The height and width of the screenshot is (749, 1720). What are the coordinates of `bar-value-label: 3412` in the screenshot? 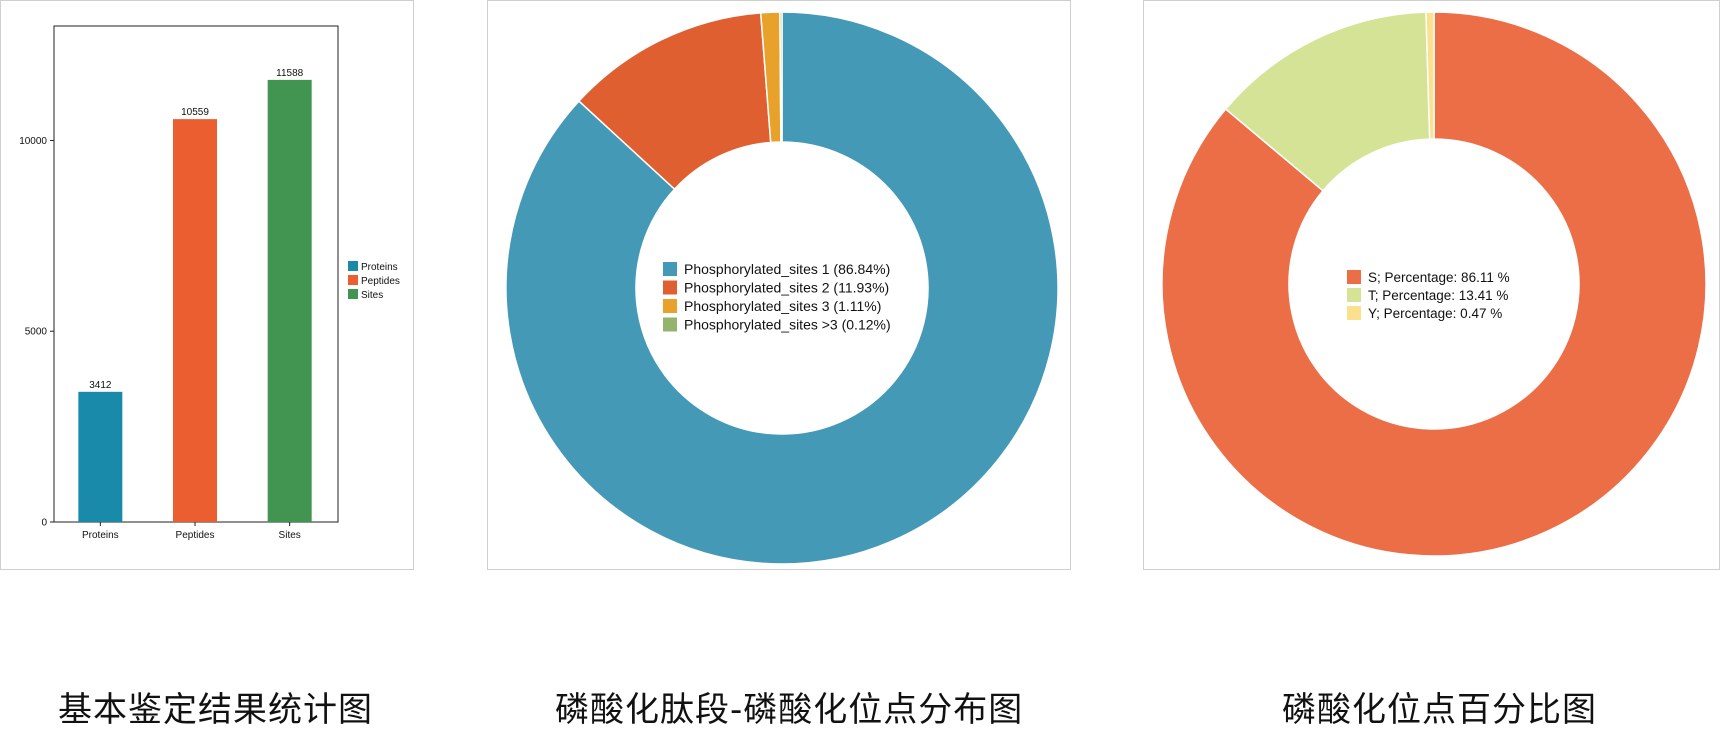 It's located at (100, 385).